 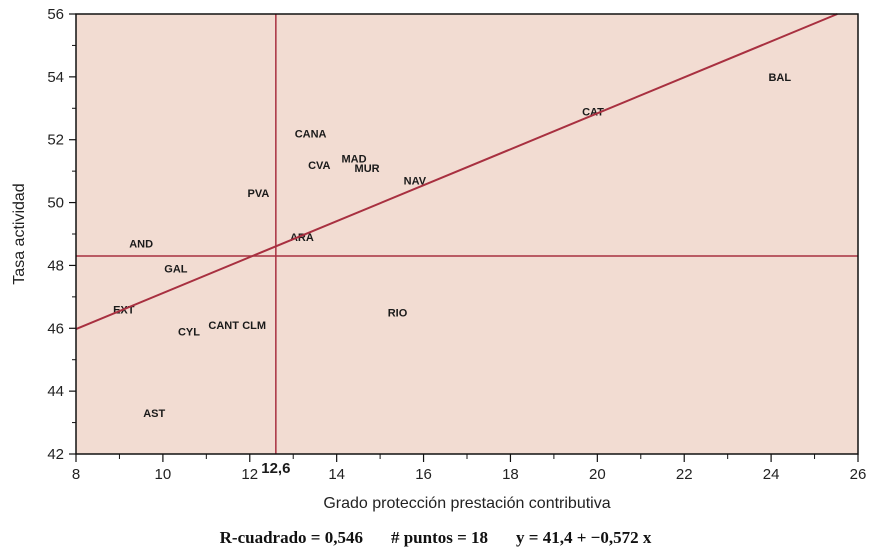 I want to click on x-tick-label: 16, so click(x=423, y=474).